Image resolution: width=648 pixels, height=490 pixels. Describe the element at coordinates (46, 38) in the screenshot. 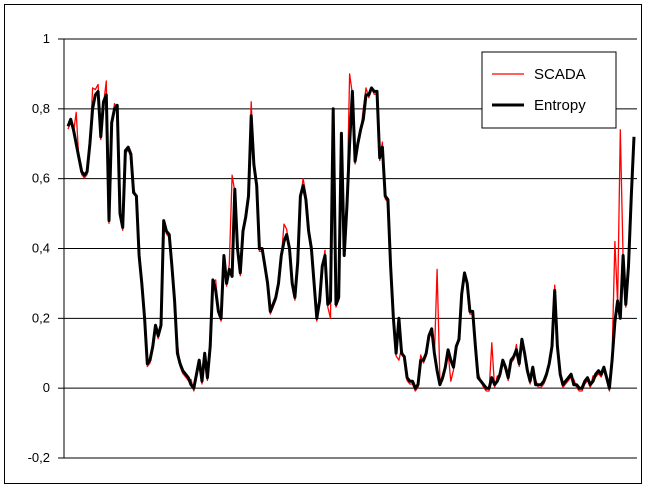

I see `y-tick-label: 1` at that location.